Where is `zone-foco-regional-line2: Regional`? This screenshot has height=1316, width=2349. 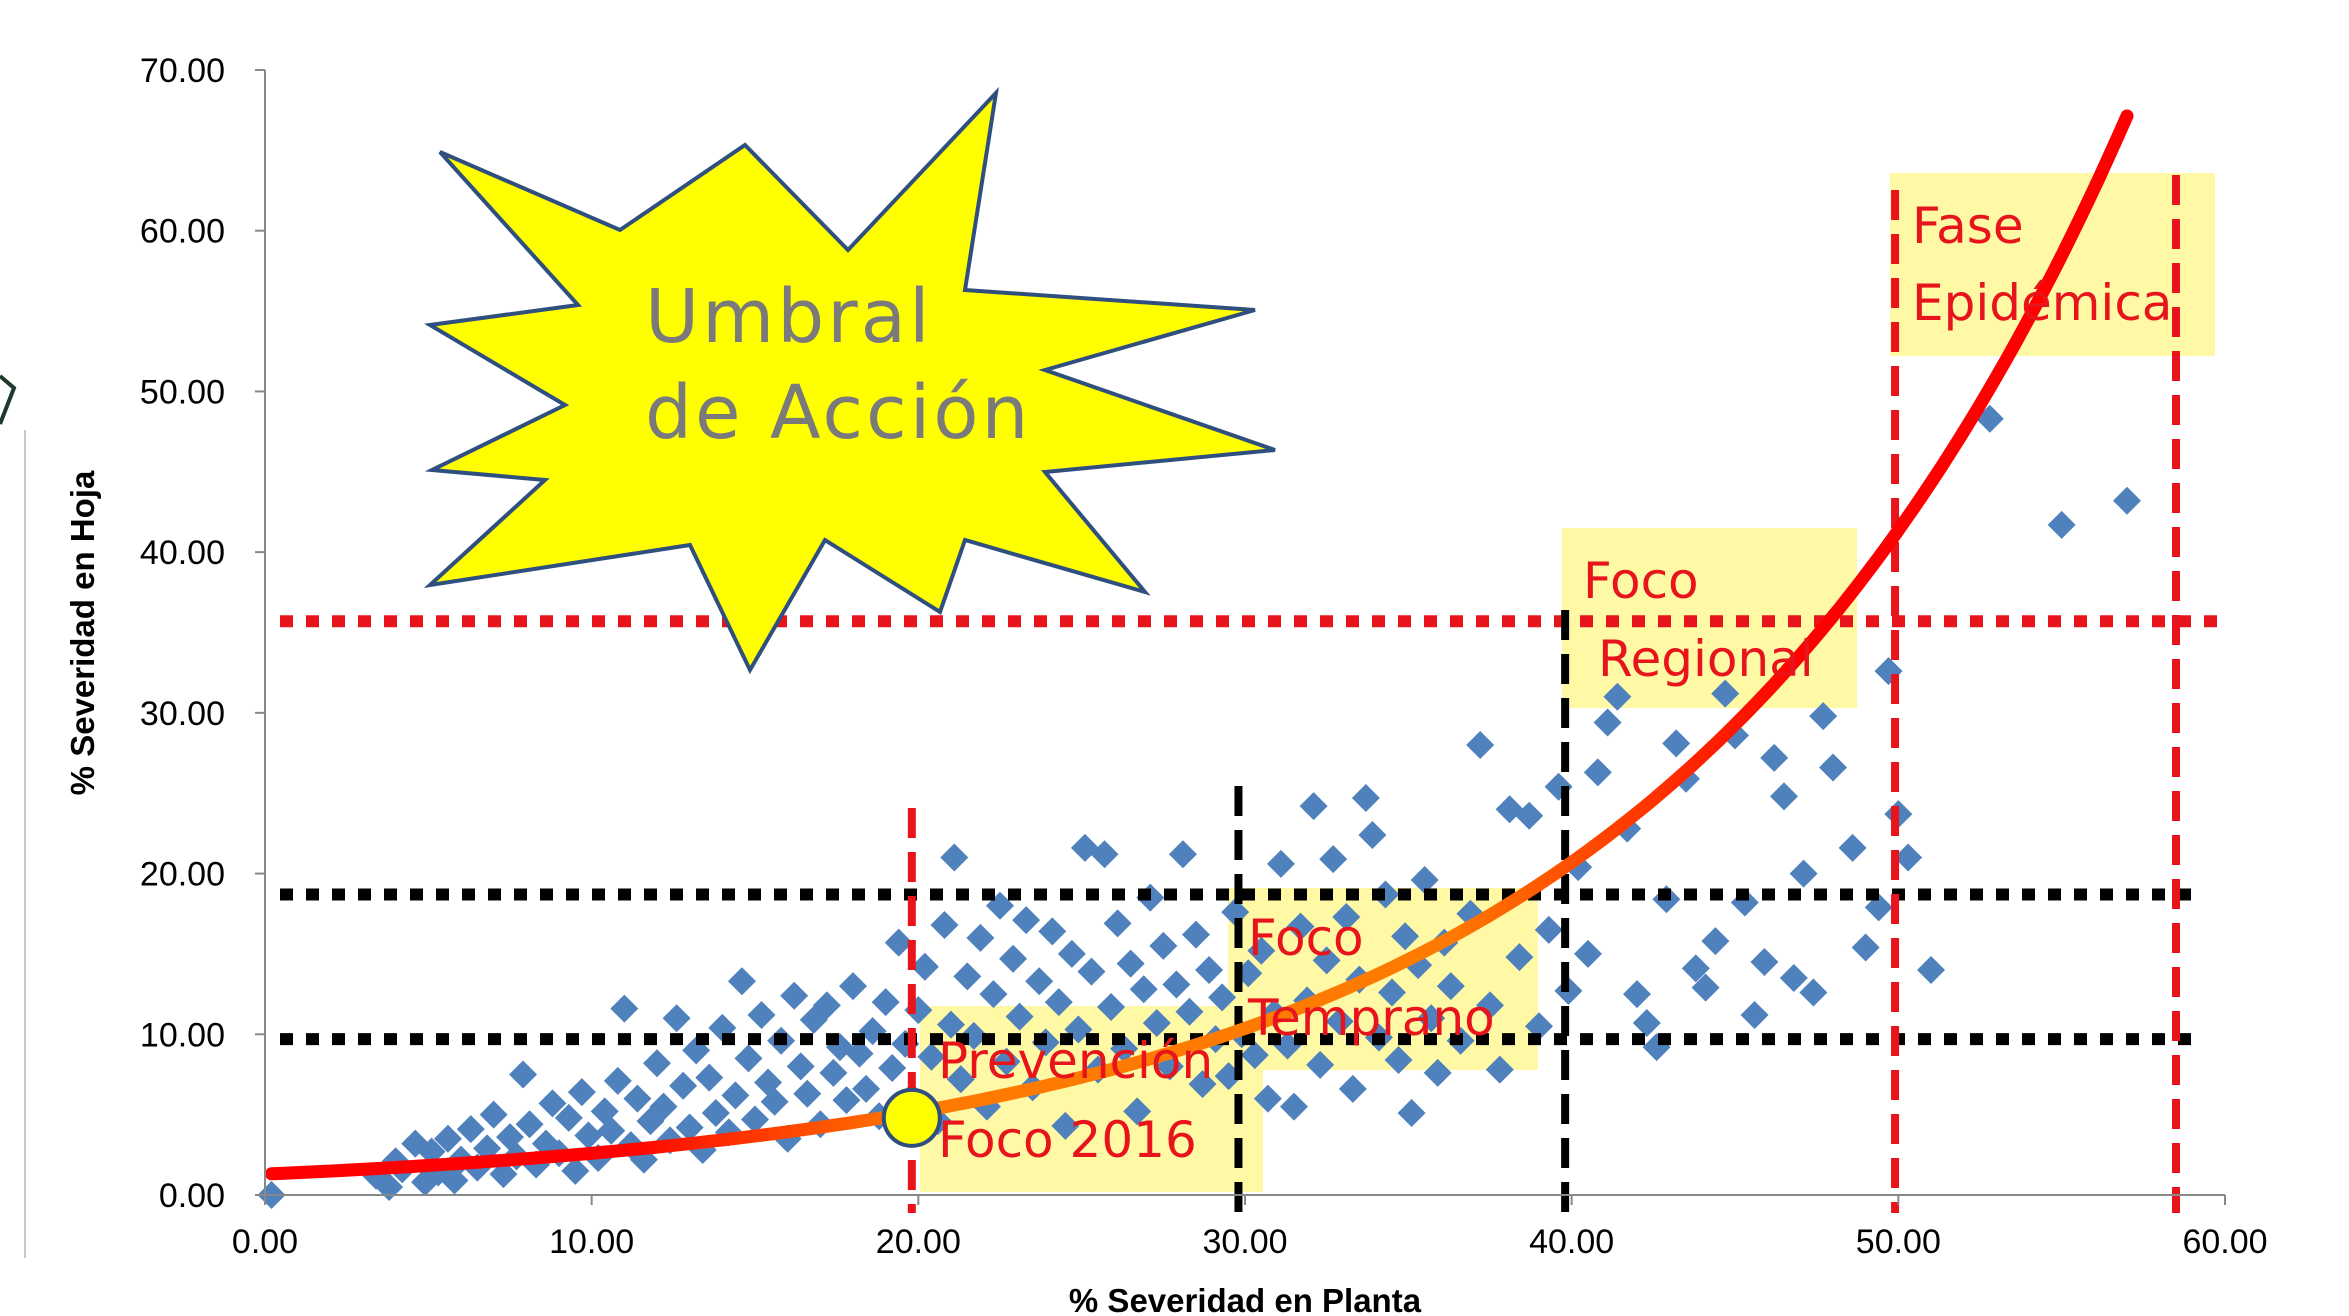
zone-foco-regional-line2: Regional is located at coordinates (1706, 659).